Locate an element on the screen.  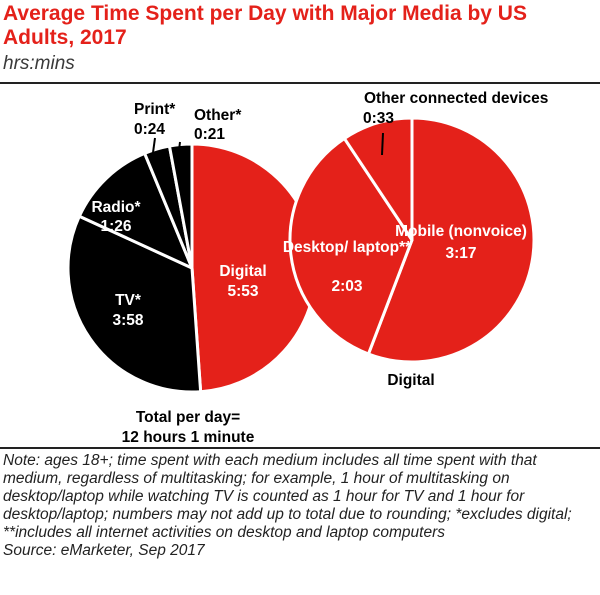
other-devices-label: Other connected devices is located at coordinates (456, 98).